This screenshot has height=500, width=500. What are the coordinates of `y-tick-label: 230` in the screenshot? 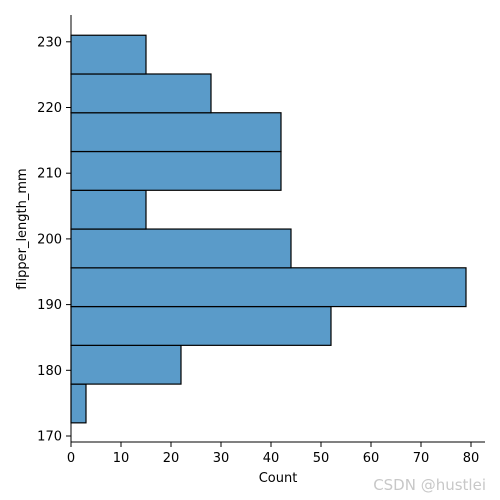 It's located at (49, 42).